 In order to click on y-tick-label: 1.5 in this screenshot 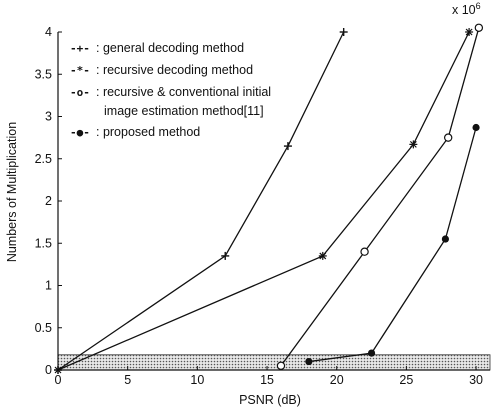, I will do `click(43, 243)`.